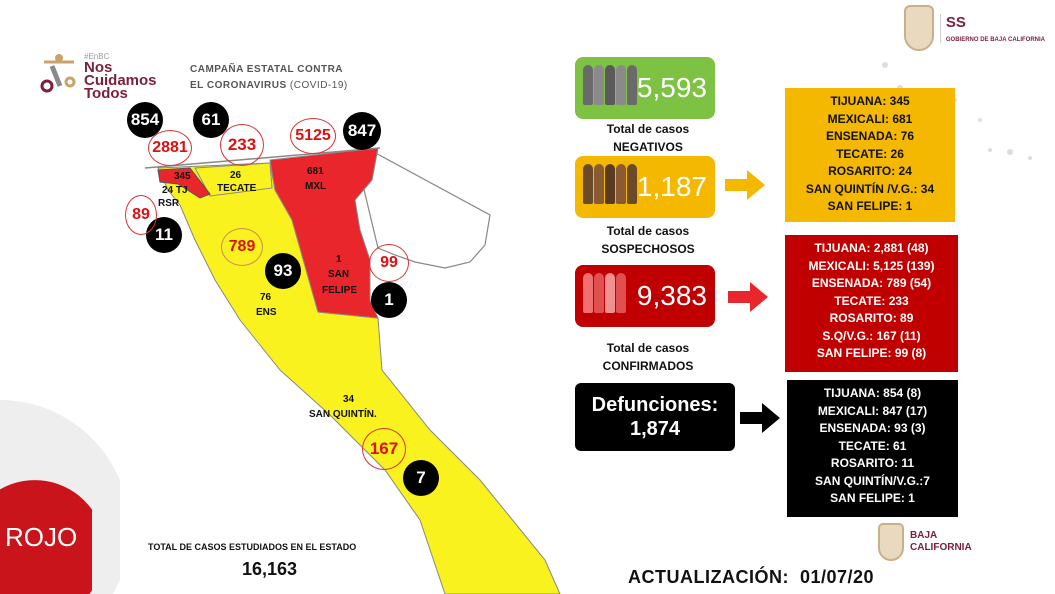  Describe the element at coordinates (995, 39) in the screenshot. I see `gov-name: GOBIERNO DE BAJA CALIFORNIA` at that location.